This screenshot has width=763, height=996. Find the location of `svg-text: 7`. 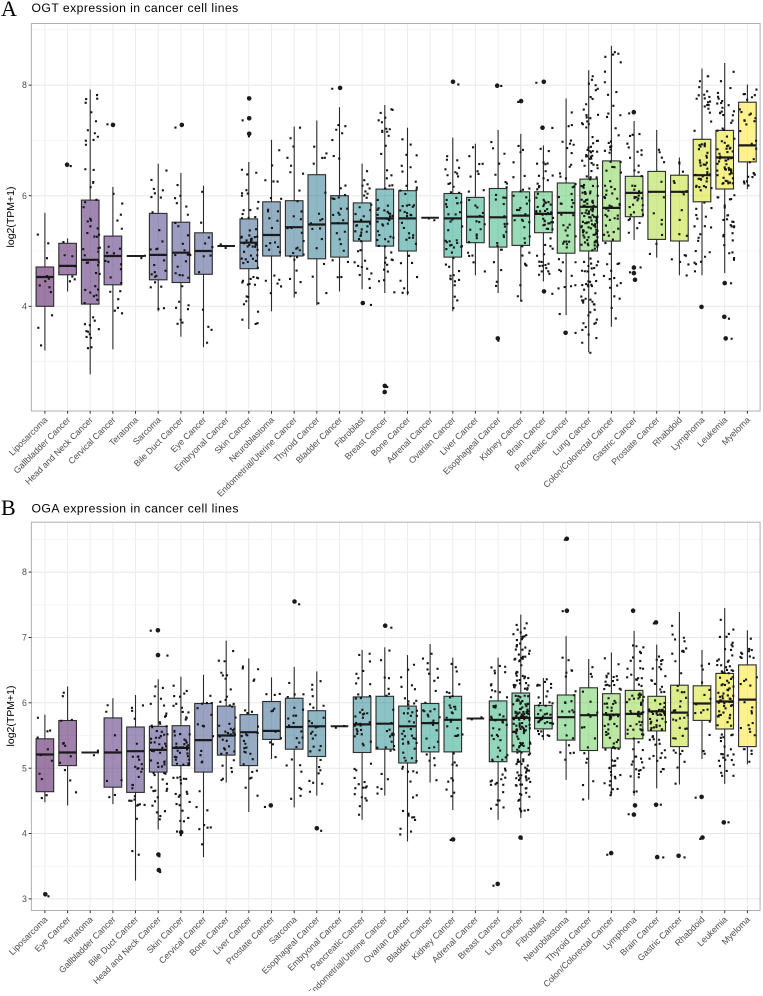

svg-text: 7 is located at coordinates (24, 638).